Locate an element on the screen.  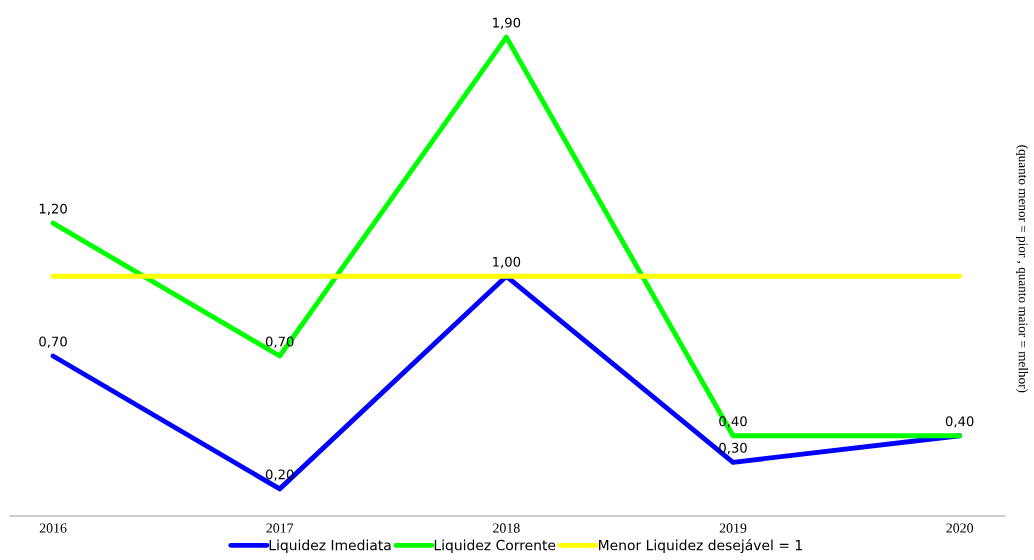
data-label: 1,90 is located at coordinates (507, 23).